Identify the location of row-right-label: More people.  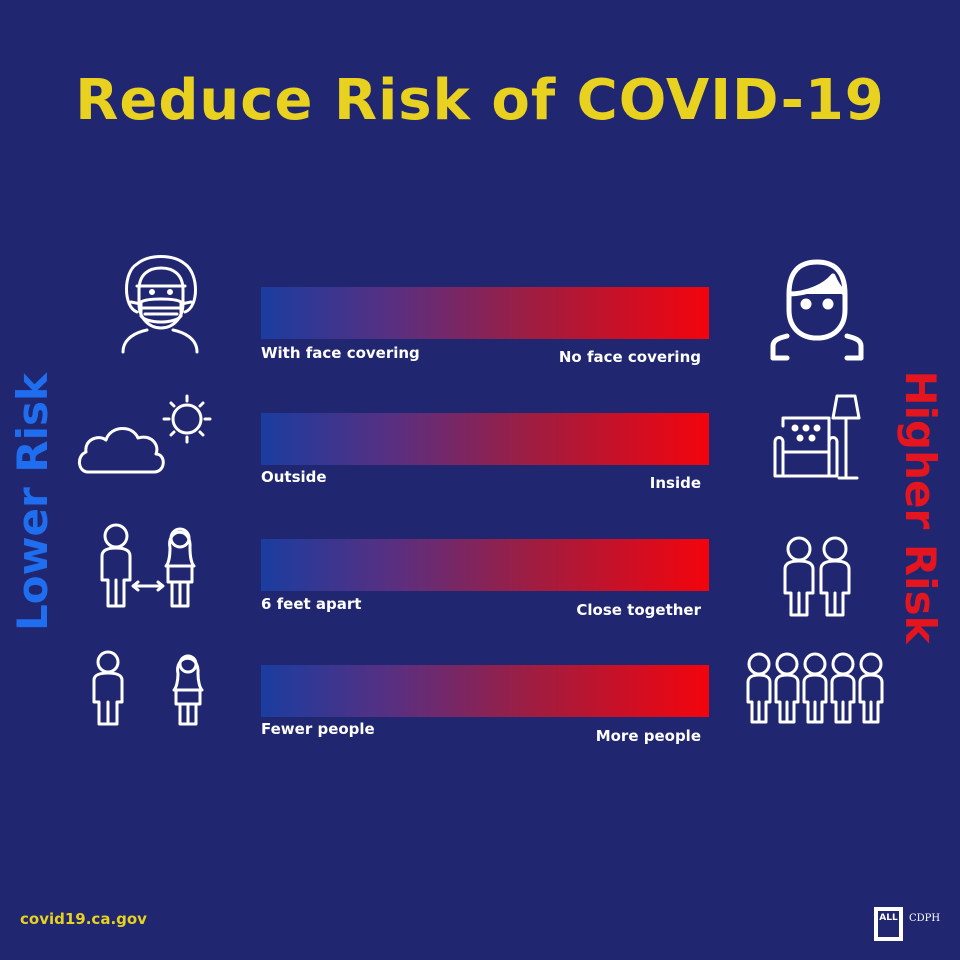
(648, 736).